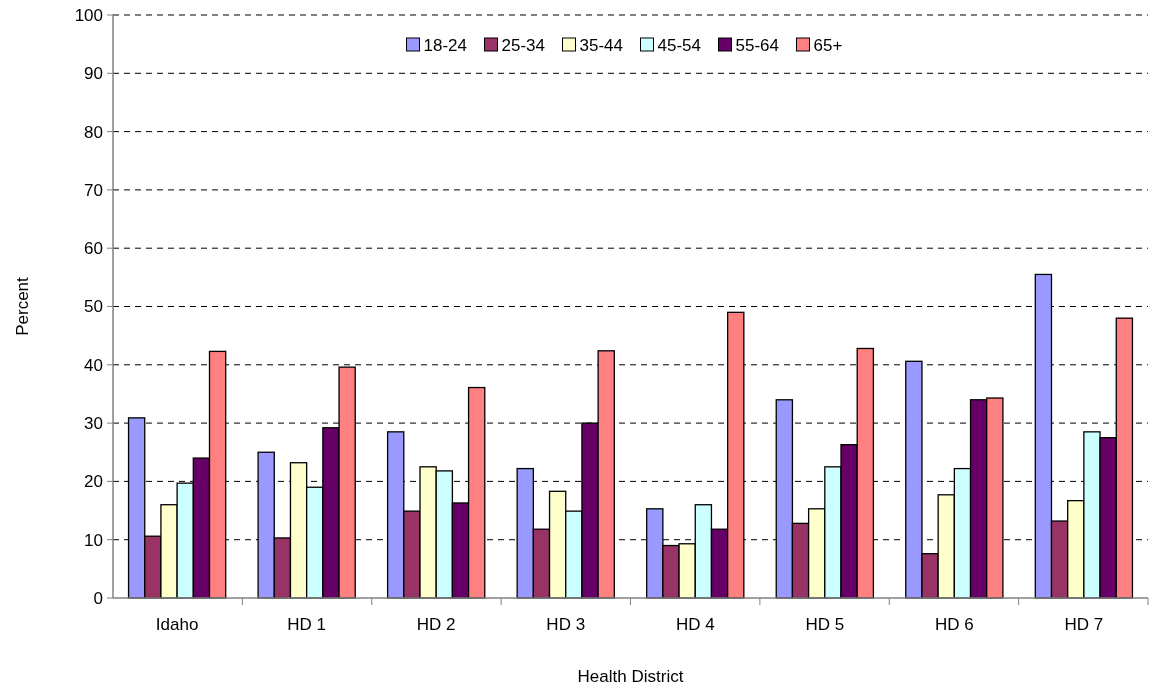  Describe the element at coordinates (445, 45) in the screenshot. I see `legend-label: 18-24` at that location.